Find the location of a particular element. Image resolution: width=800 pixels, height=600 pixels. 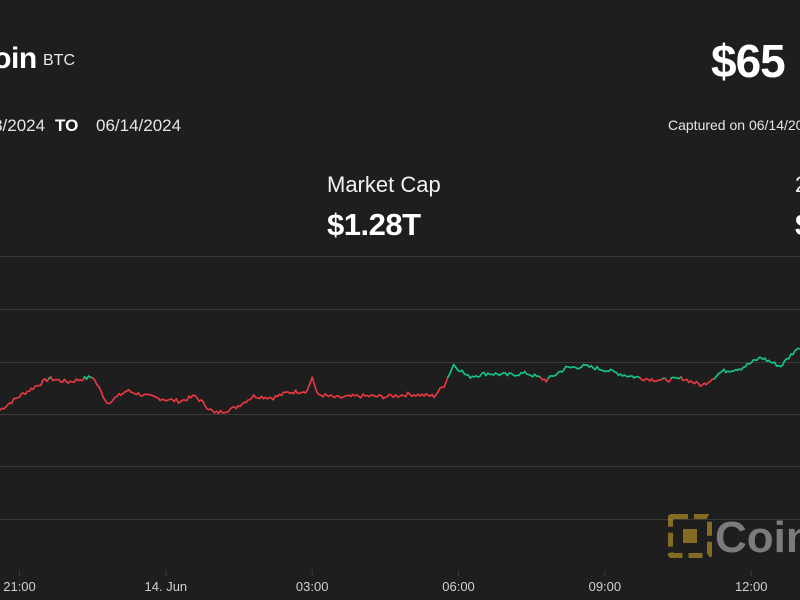

market-cap-label: Market Cap is located at coordinates (384, 184).